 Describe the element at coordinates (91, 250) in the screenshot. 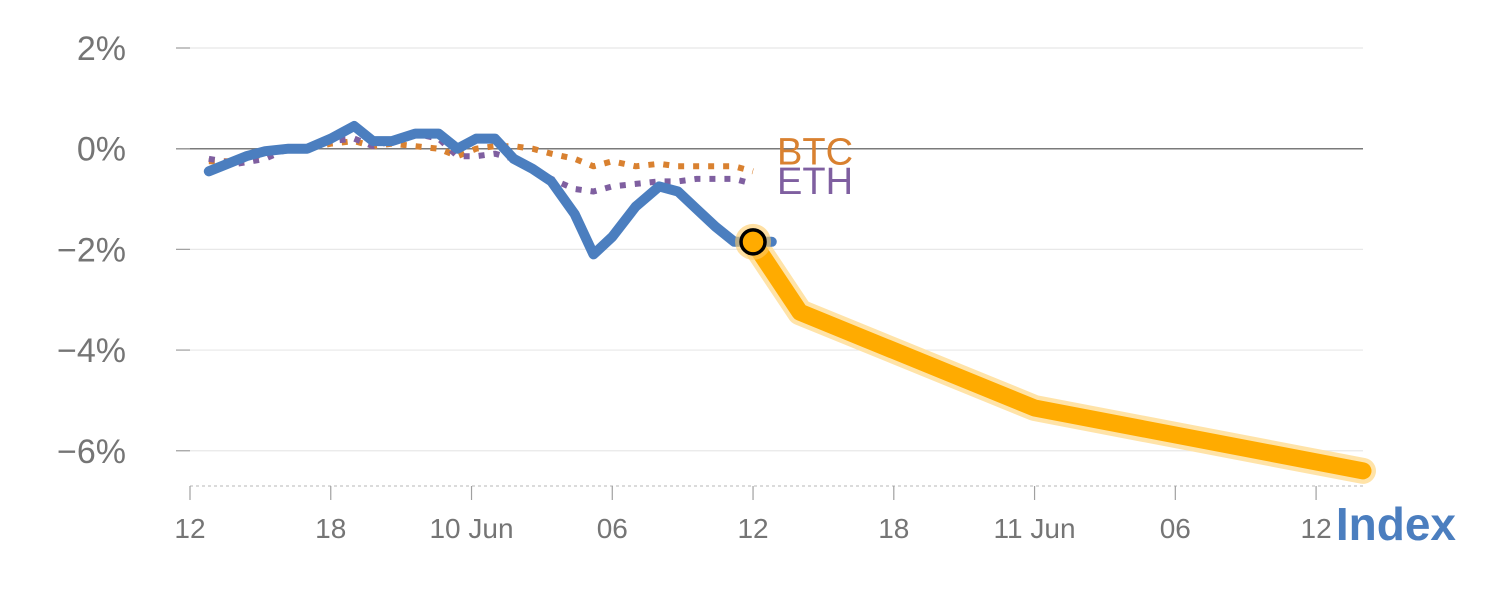

I see `y-tick-label: −2%` at that location.